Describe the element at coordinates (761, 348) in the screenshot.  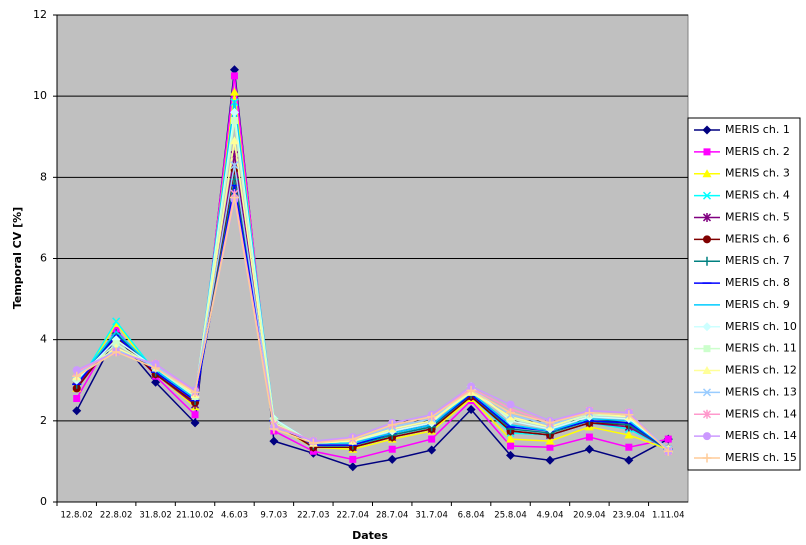
I see `legend-label: MERIS ch. 11` at that location.